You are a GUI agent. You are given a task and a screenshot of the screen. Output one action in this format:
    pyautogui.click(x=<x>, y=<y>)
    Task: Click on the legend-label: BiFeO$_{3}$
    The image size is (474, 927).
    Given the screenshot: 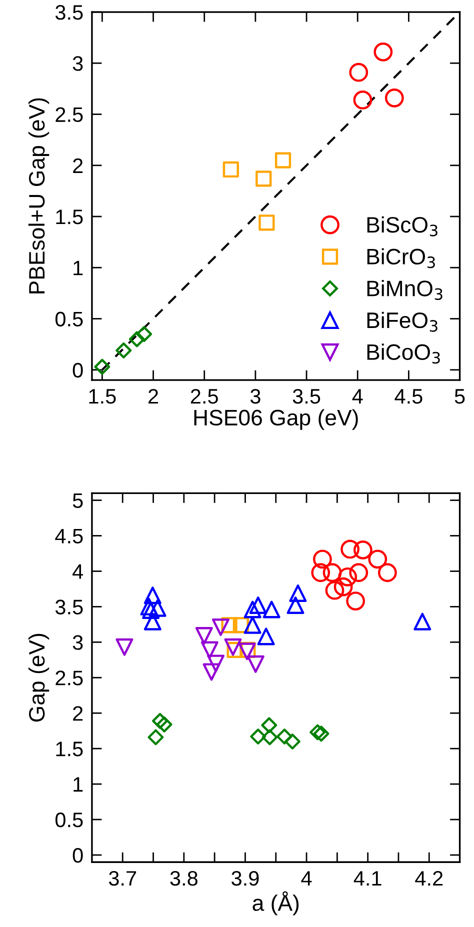 What is the action you would take?
    pyautogui.click(x=402, y=322)
    